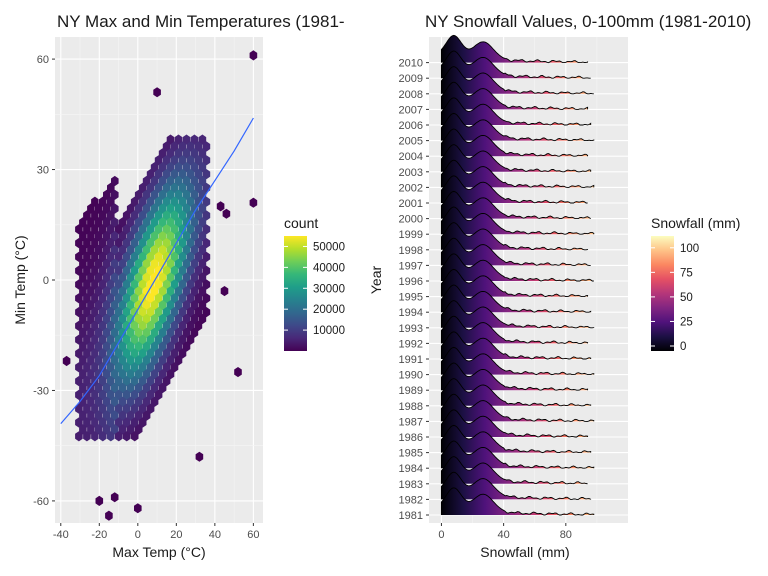 This screenshot has height=576, width=768. Describe the element at coordinates (689, 249) in the screenshot. I see `snowfall-legend-tick-label: 100` at that location.